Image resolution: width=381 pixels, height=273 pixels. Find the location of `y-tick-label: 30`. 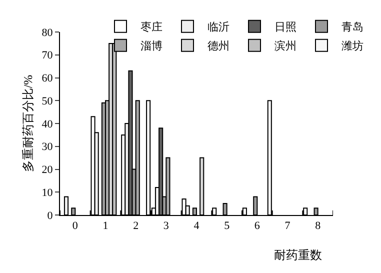

y-tick-label: 30 is located at coordinates (48, 147).